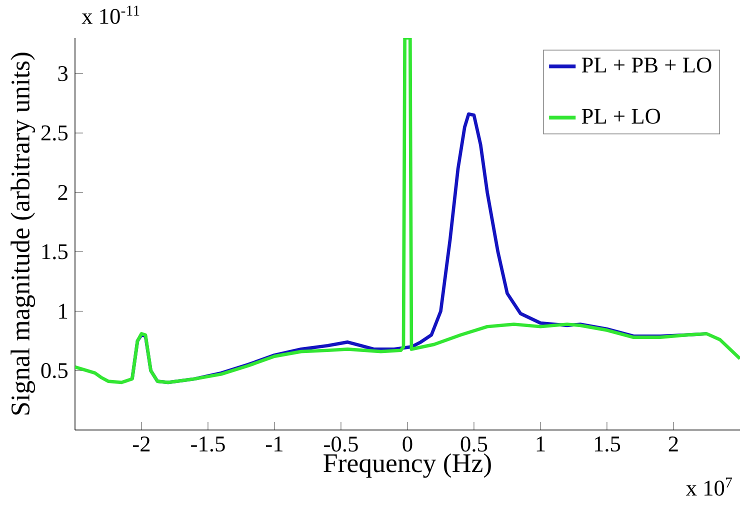 The image size is (743, 515). What do you see at coordinates (63, 311) in the screenshot?
I see `y-tick-label: 1` at bounding box center [63, 311].